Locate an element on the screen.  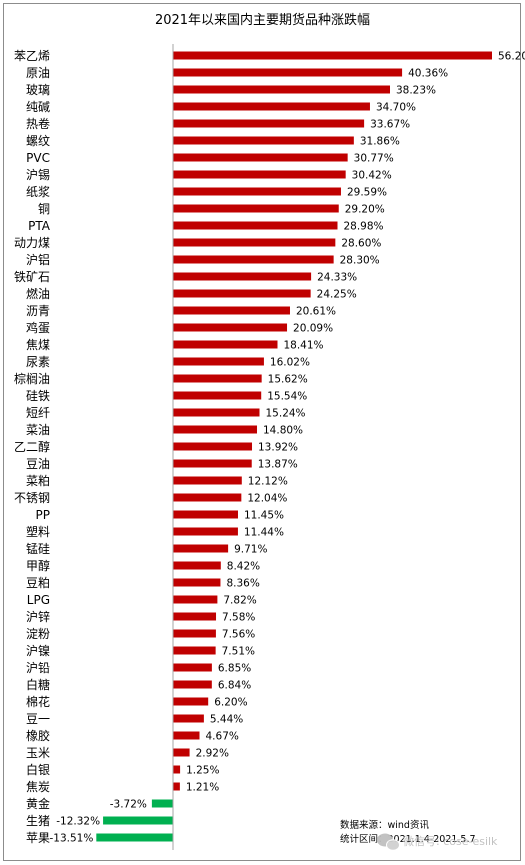
category-label: 不锈钢 is located at coordinates (32, 498).